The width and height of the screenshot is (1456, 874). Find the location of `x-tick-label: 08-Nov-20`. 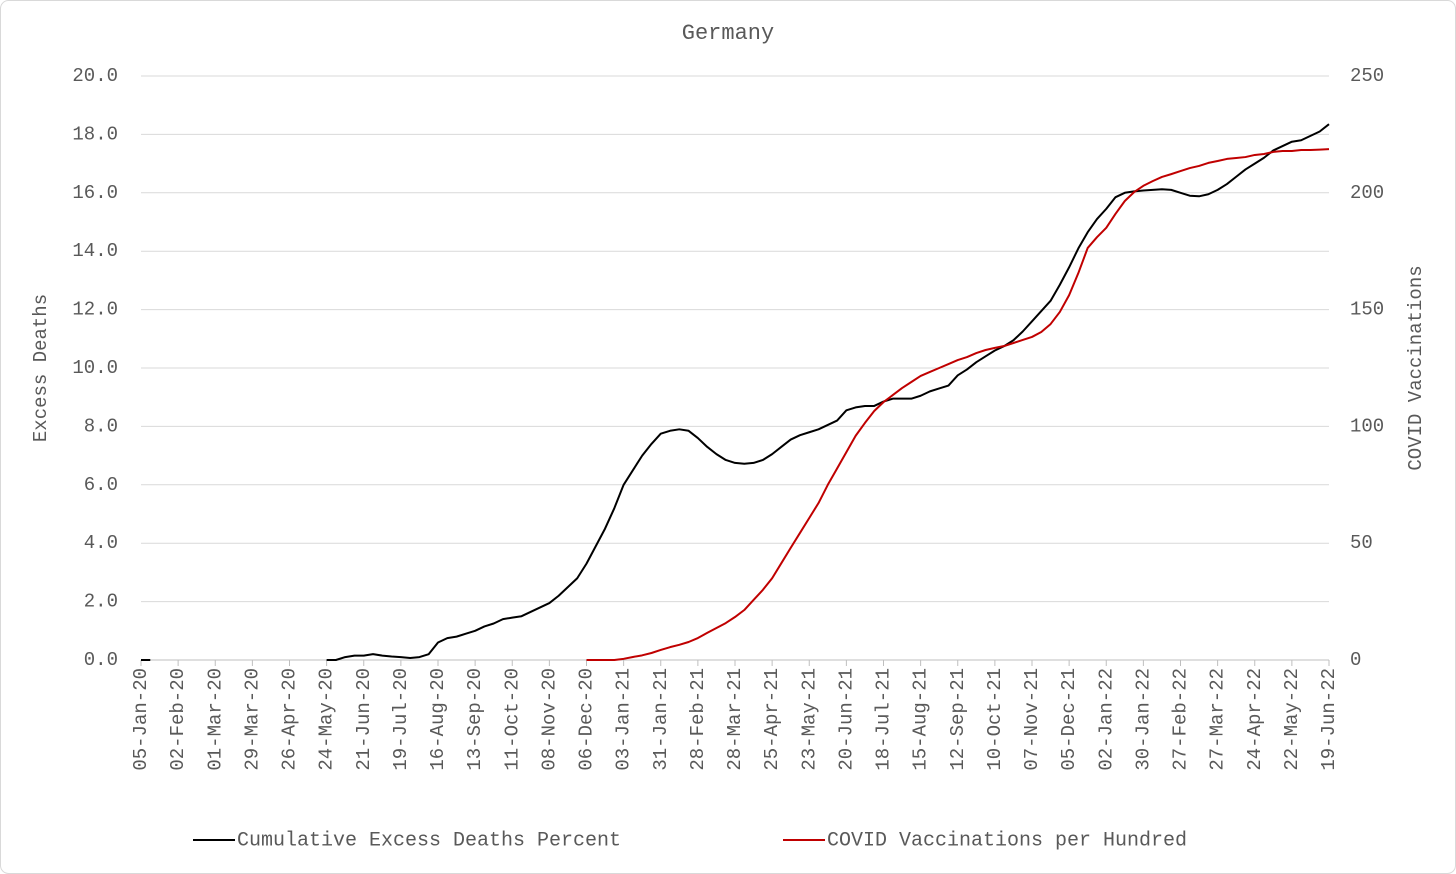

x-tick-label: 08-Nov-20 is located at coordinates (549, 719).